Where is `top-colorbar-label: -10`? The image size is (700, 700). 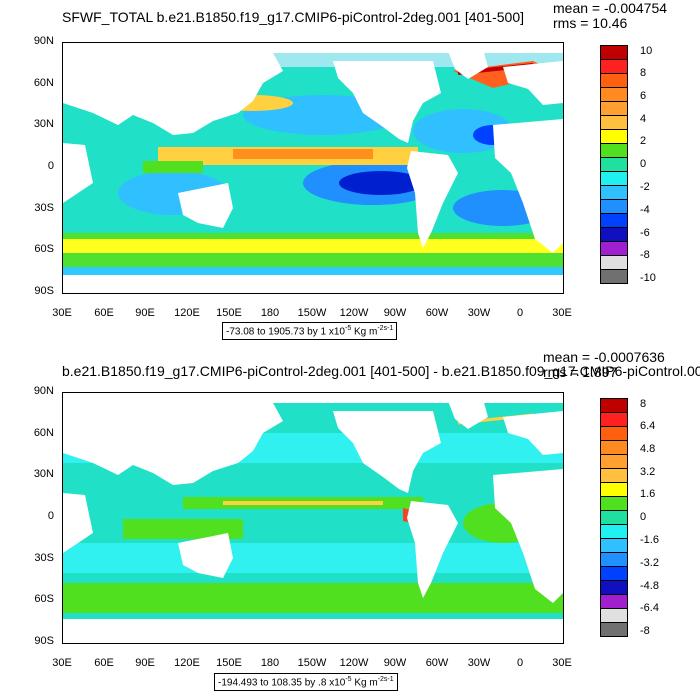 top-colorbar-label: -10 is located at coordinates (648, 278).